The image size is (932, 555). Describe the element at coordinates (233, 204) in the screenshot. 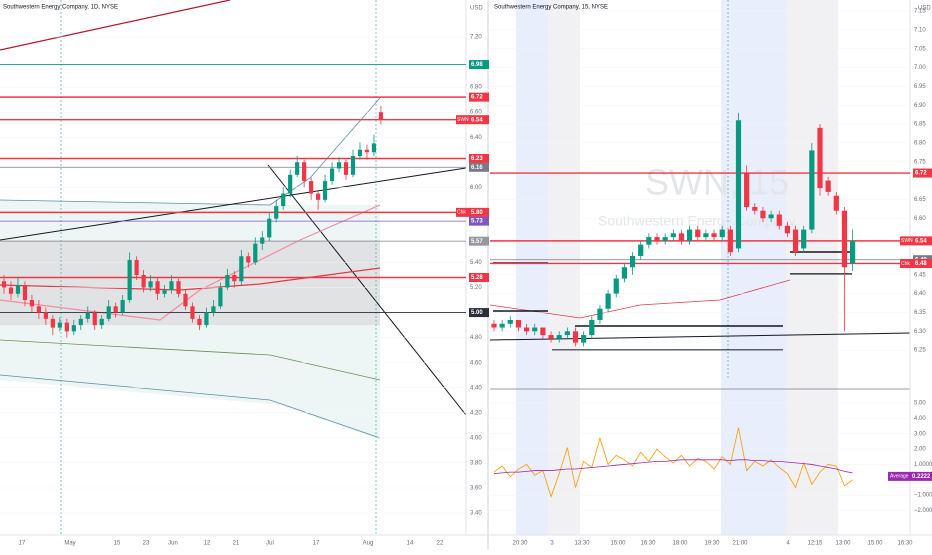

I see `trend-line` at that location.